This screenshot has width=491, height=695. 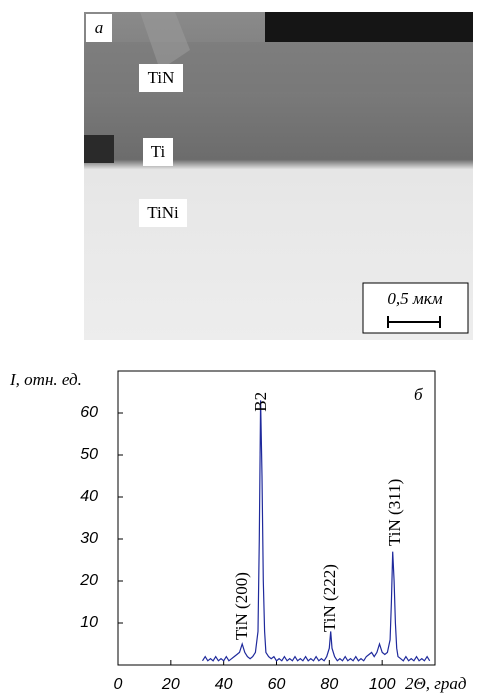 What do you see at coordinates (241, 606) in the screenshot?
I see `peak-label: TiN (200)` at bounding box center [241, 606].